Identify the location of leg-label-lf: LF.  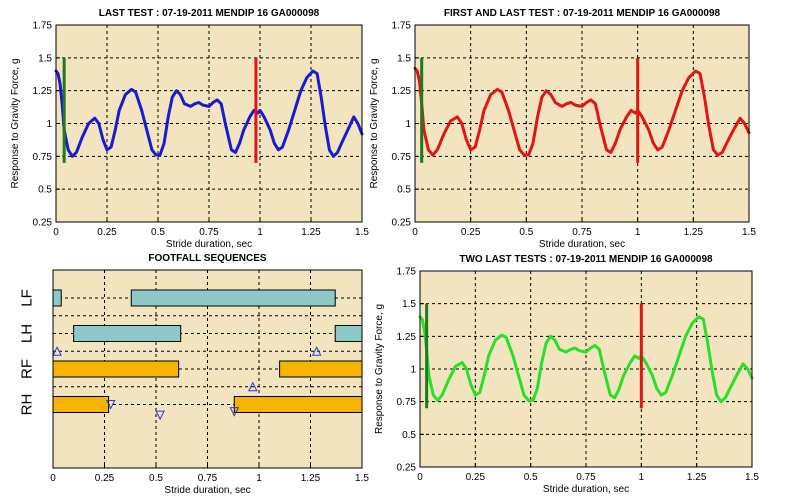
(27, 298).